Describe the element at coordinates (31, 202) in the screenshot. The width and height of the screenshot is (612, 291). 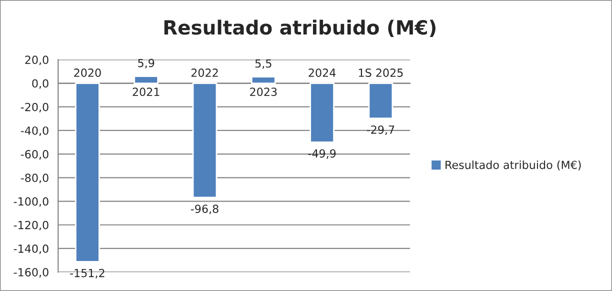
I see `y-tick-label: -100,0` at that location.